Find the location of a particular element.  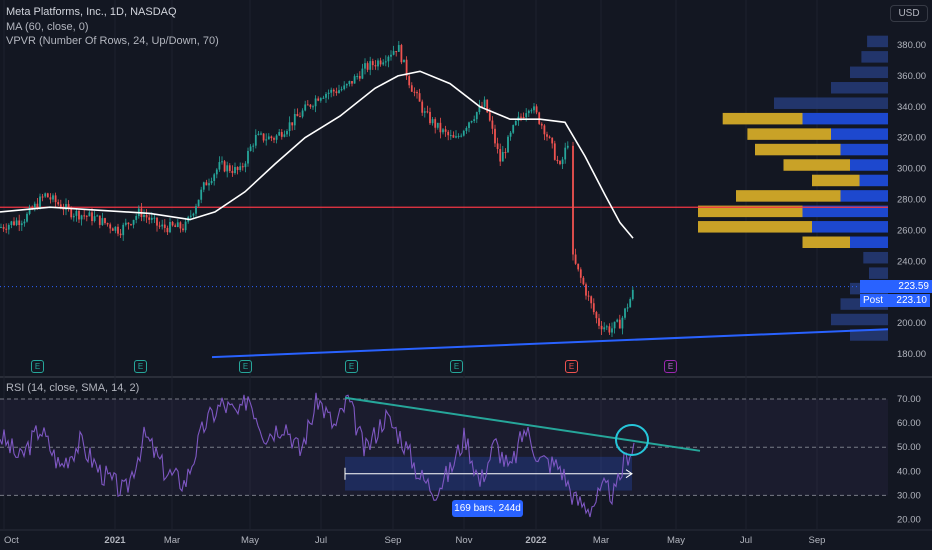

time-axis-tick: Nov is located at coordinates (464, 540).